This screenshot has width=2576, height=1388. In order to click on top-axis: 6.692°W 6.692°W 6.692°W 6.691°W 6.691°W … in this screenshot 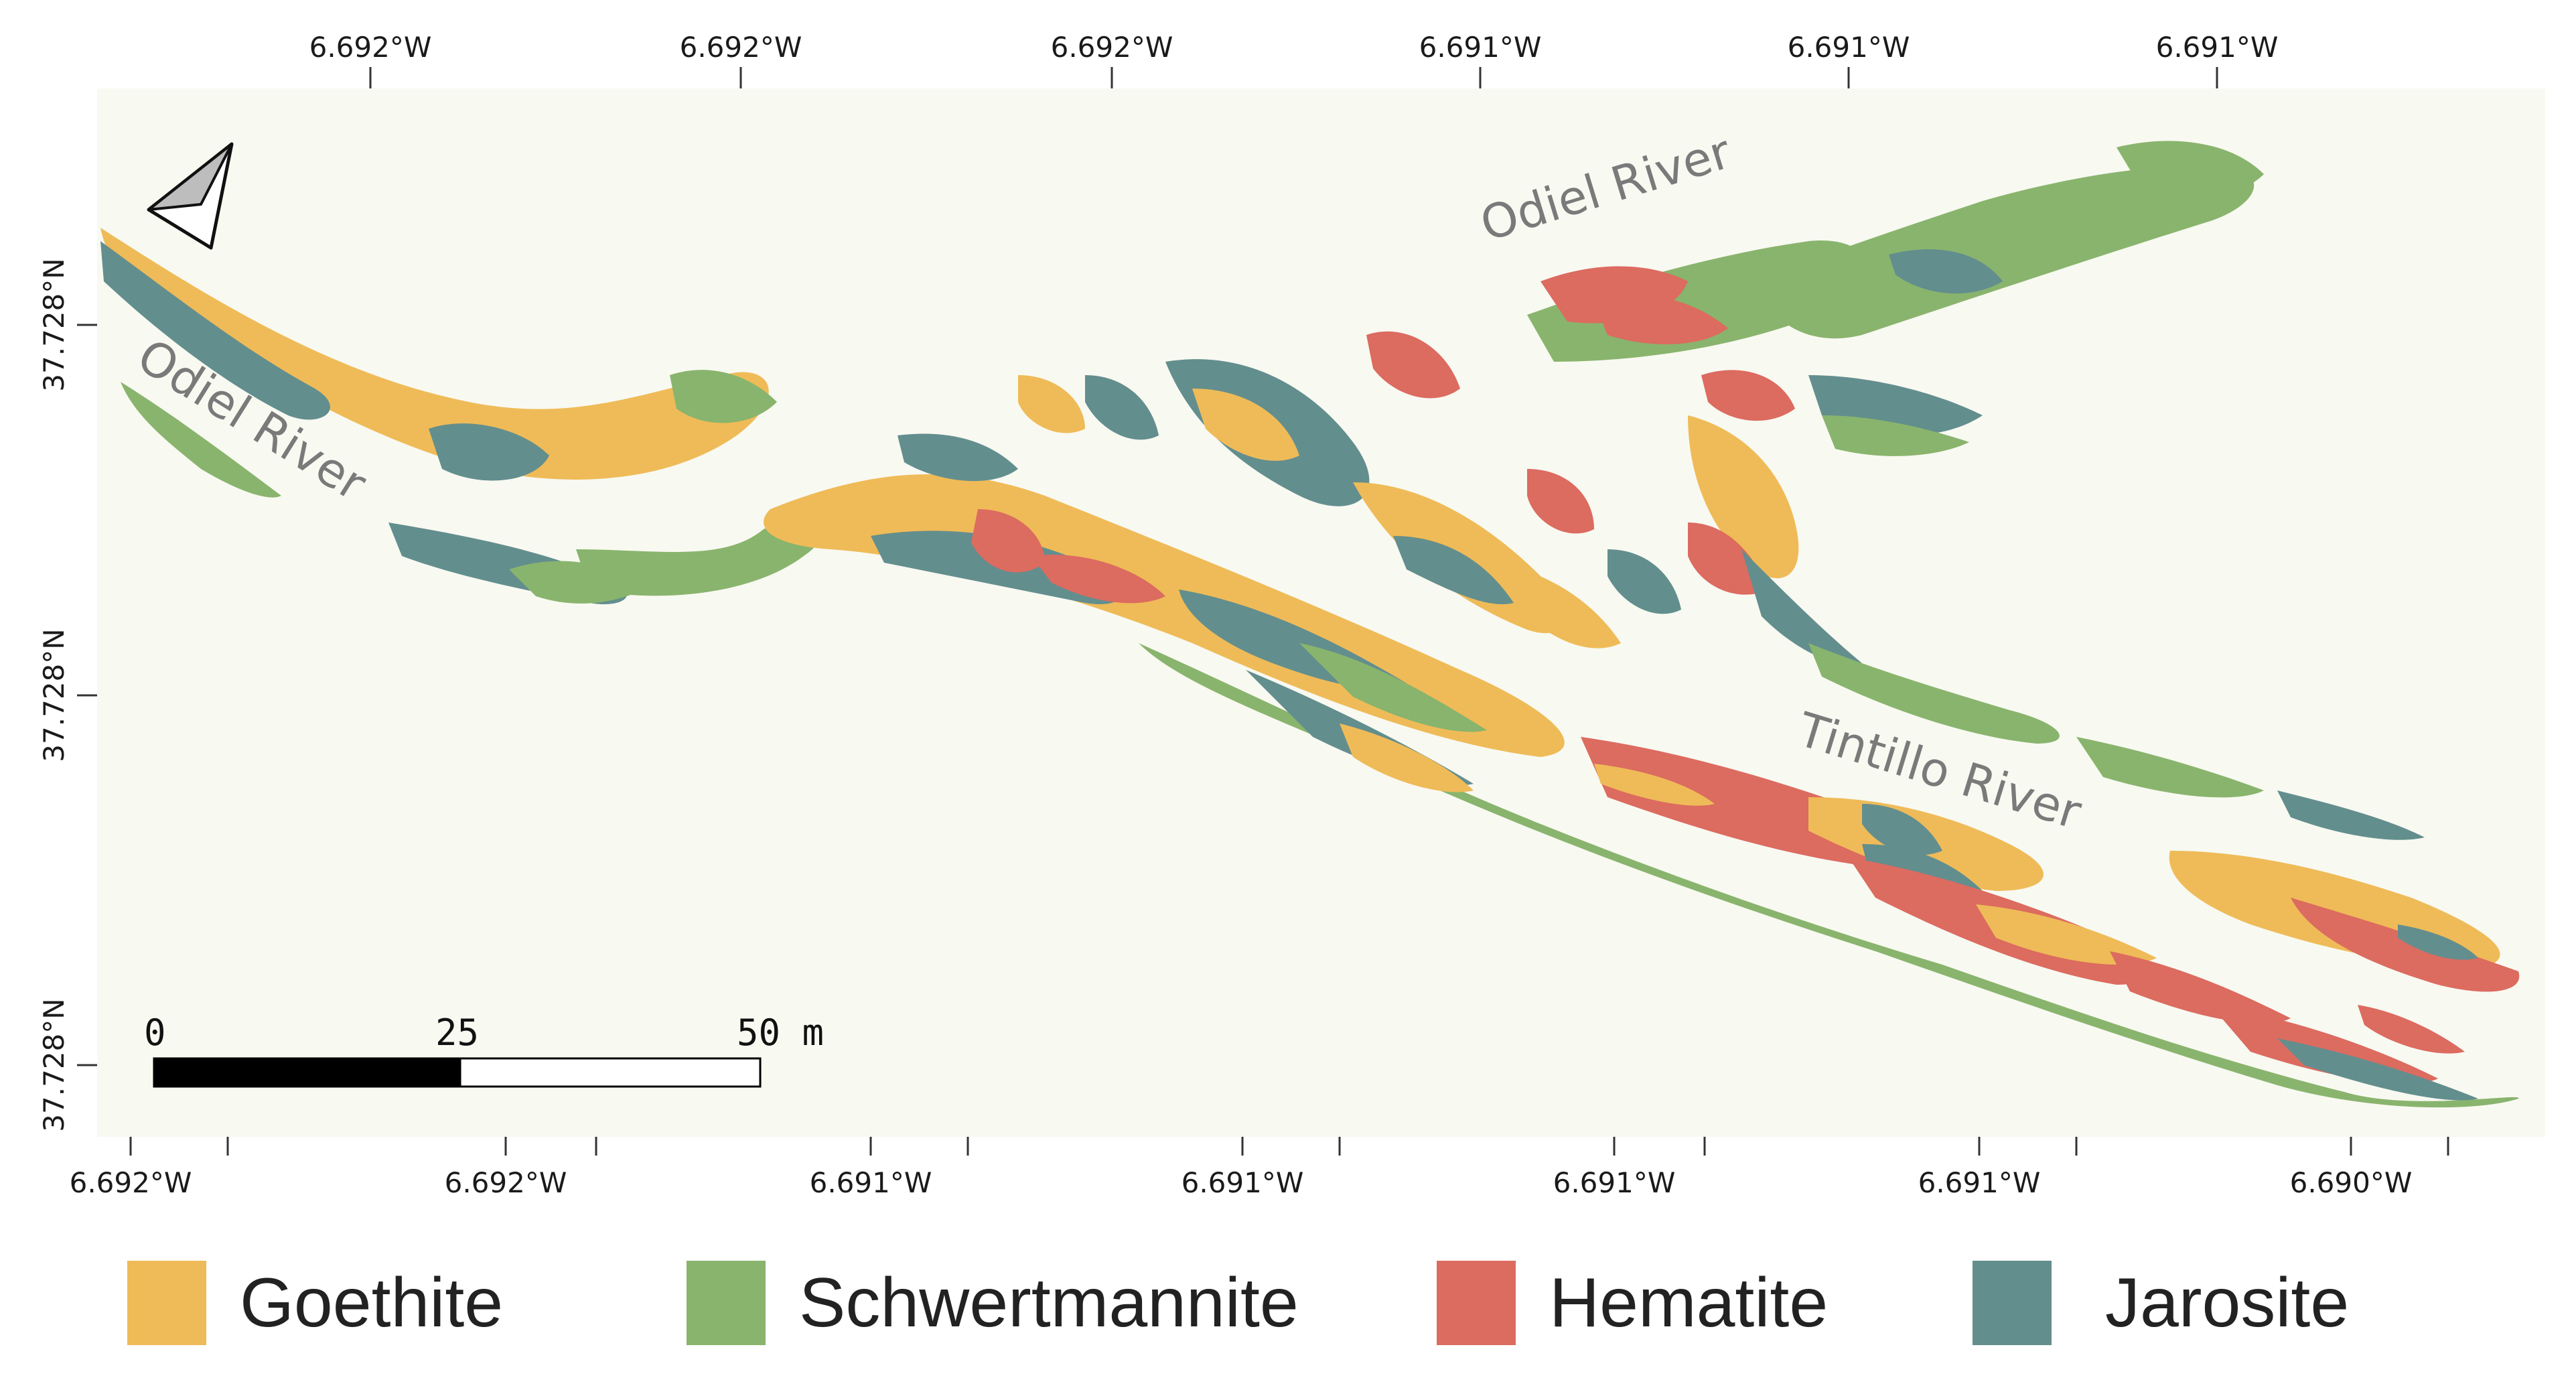, I will do `click(1294, 47)`.